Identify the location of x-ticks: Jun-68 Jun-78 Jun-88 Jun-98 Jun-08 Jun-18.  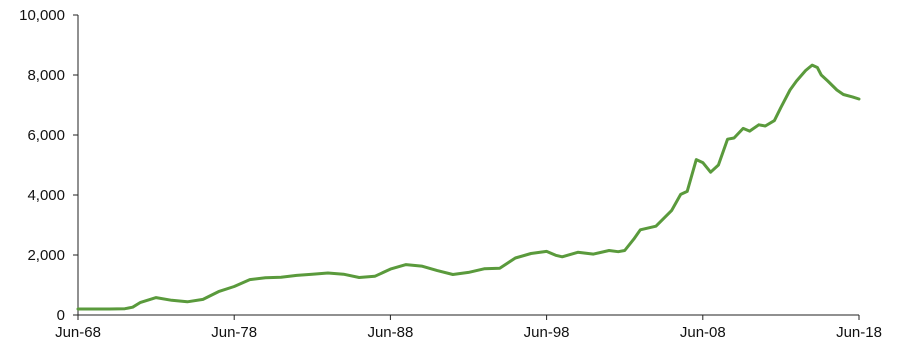
(468, 328).